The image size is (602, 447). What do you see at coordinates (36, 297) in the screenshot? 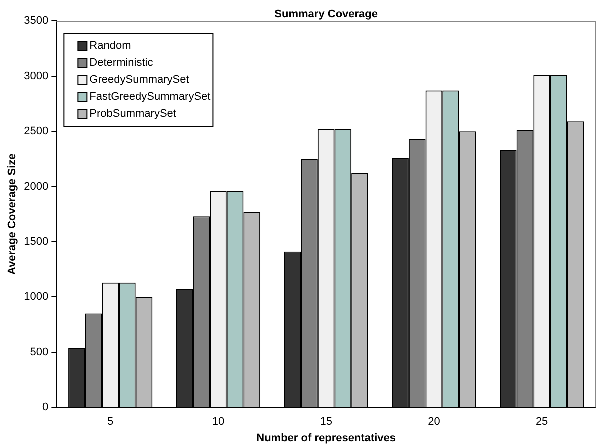
I see `y-tick-label: 1000` at bounding box center [36, 297].